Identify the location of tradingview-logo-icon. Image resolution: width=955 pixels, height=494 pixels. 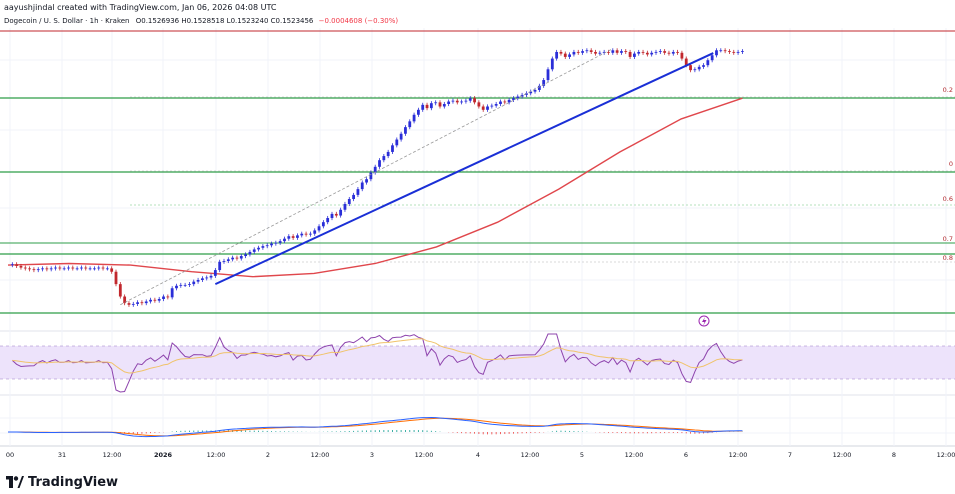
(15, 482).